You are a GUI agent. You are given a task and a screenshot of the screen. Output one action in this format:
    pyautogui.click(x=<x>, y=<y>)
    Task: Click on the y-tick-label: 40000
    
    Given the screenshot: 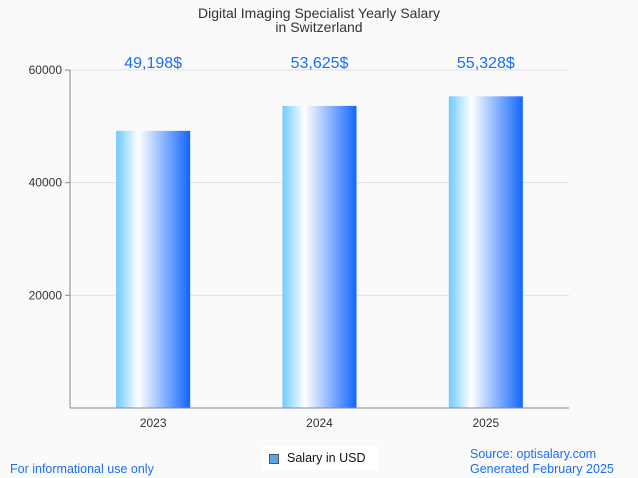 What is the action you would take?
    pyautogui.click(x=46, y=183)
    